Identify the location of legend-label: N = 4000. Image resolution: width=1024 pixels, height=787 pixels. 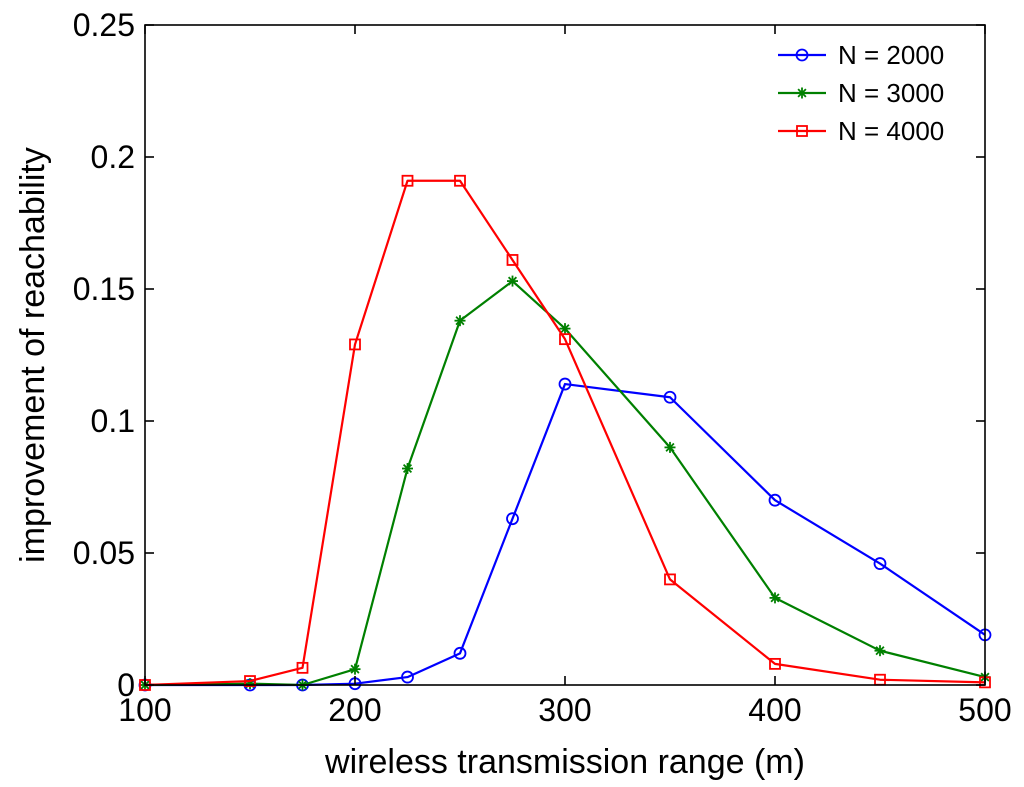
(891, 131).